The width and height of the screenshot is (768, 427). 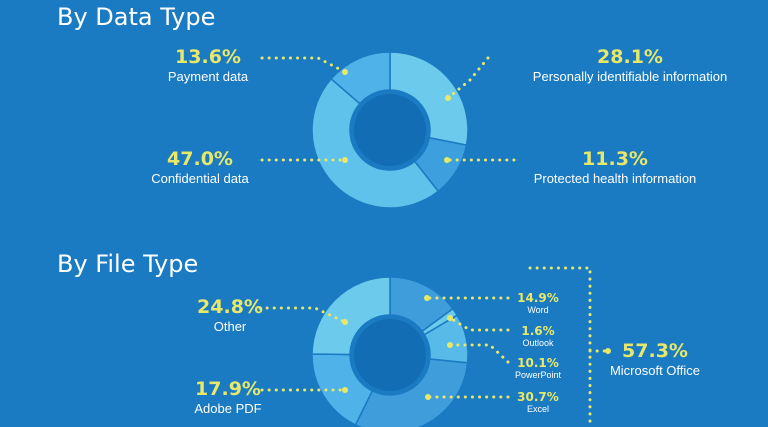 I want to click on value-other: 24.8%, so click(x=230, y=307).